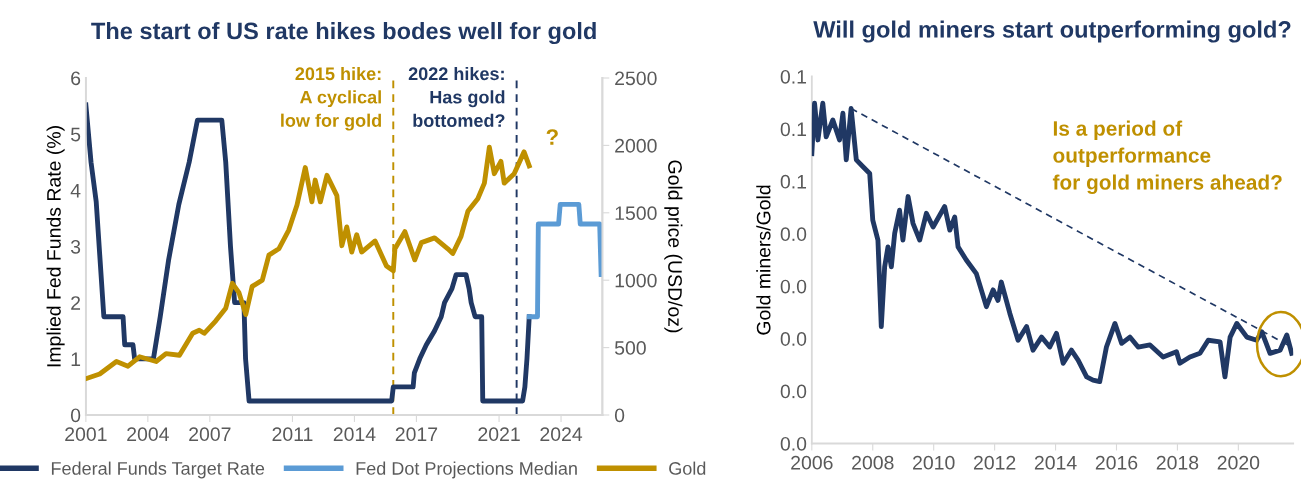 This screenshot has width=1301, height=500. Describe the element at coordinates (552, 137) in the screenshot. I see `annotation: ?` at that location.